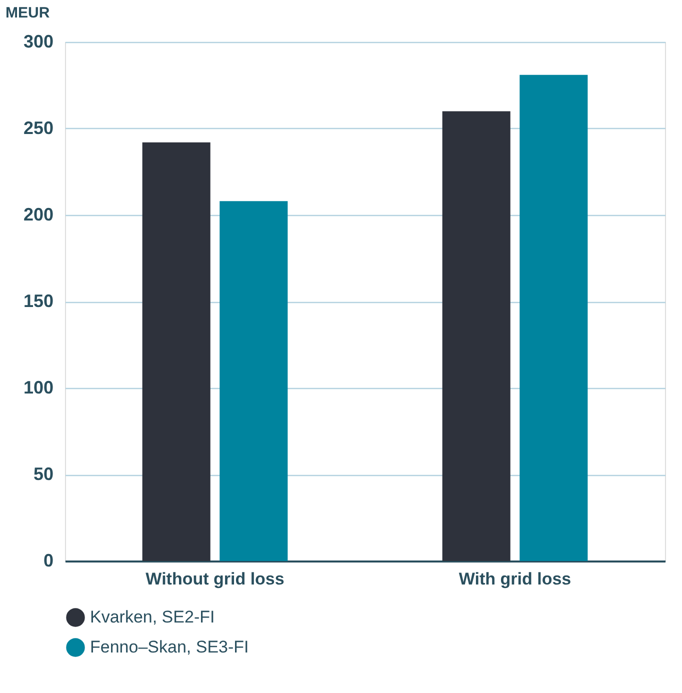 The image size is (682, 693). I want to click on y-tick-label: 300, so click(38, 42).